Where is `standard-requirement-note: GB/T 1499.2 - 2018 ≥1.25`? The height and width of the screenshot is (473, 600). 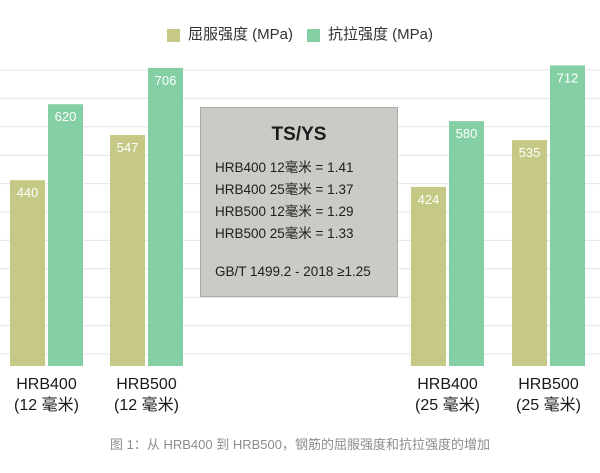 standard-requirement-note: GB/T 1499.2 - 2018 ≥1.25 is located at coordinates (293, 271).